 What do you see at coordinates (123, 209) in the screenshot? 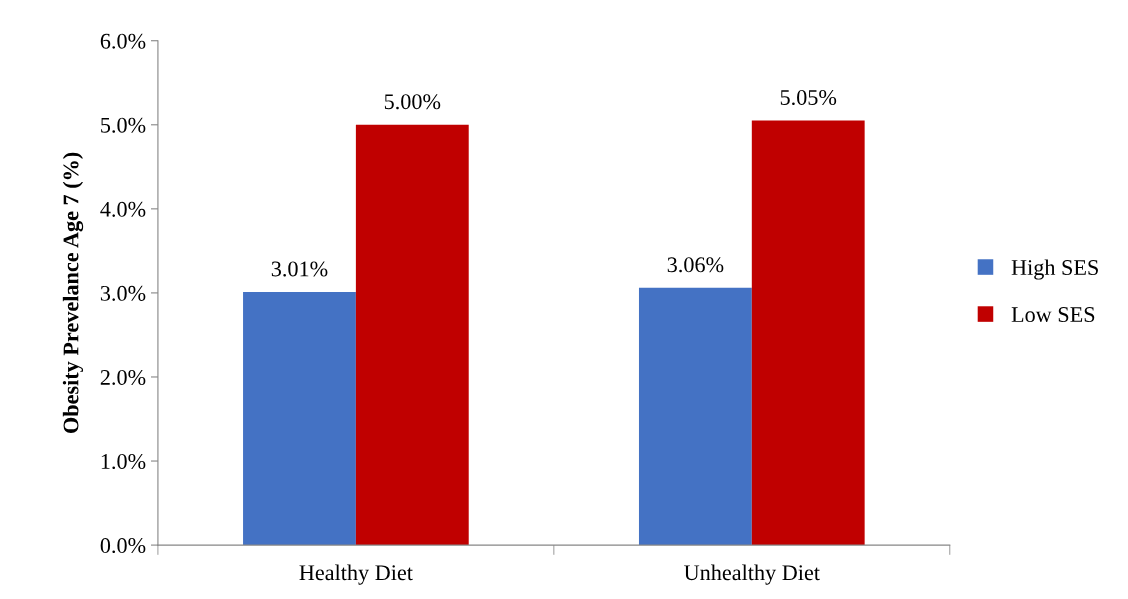
I see `y-tick-label: 4.0%` at bounding box center [123, 209].